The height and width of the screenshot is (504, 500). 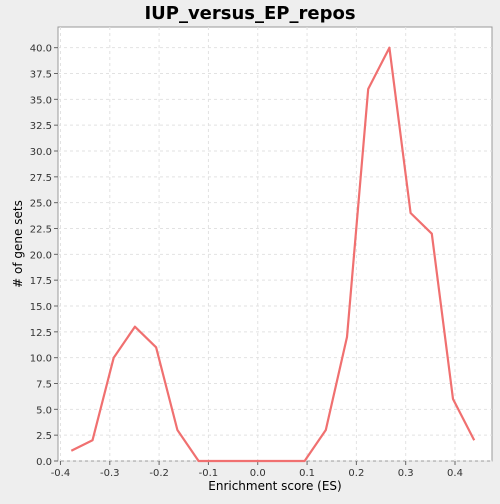 I want to click on x-axis-label: Enrichment score (ES), so click(x=274, y=486).